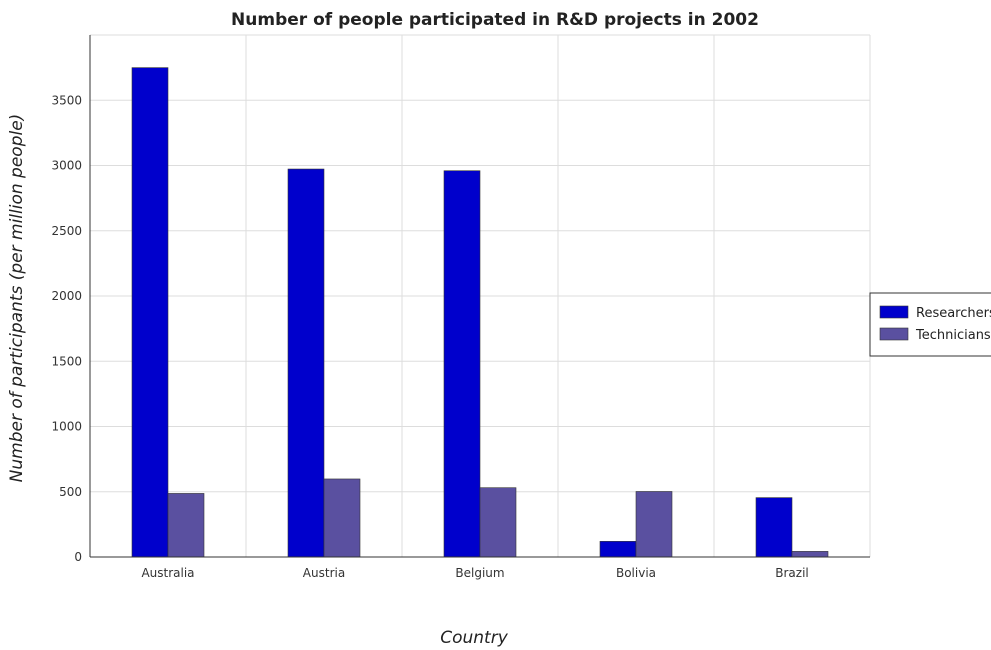 The width and height of the screenshot is (991, 650). What do you see at coordinates (66, 100) in the screenshot?
I see `y-tick-label: 3500` at bounding box center [66, 100].